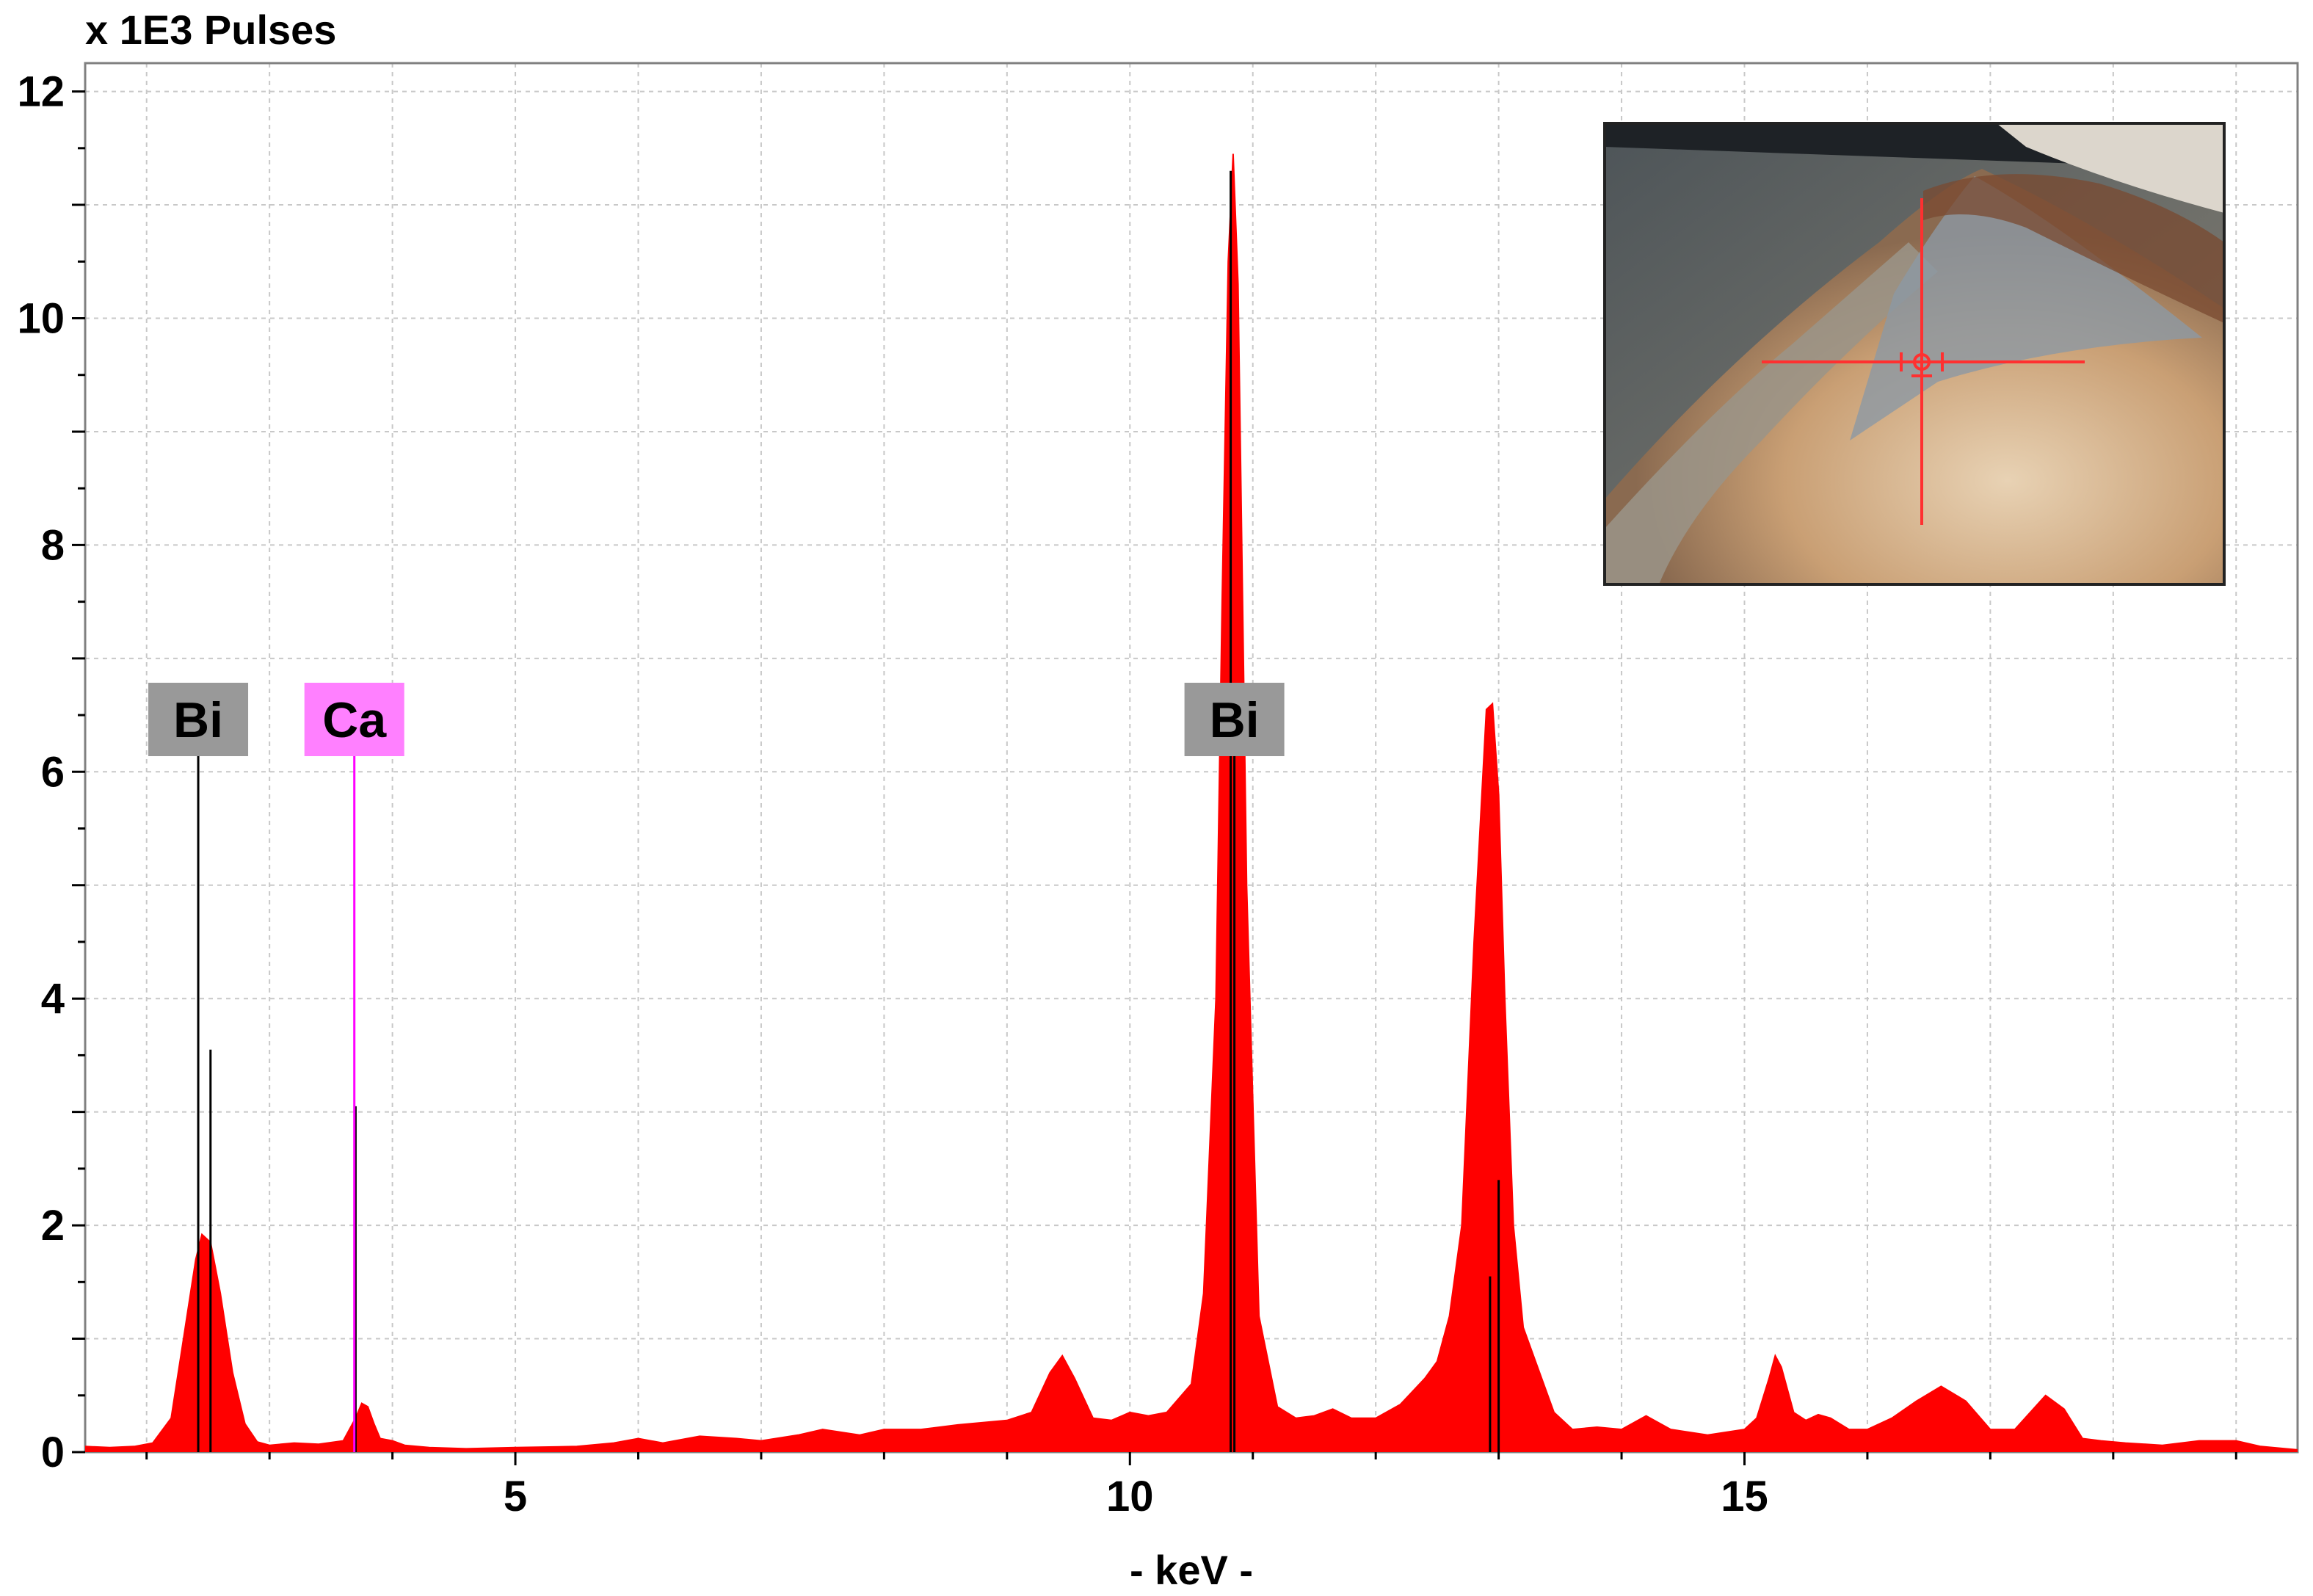 The width and height of the screenshot is (2313, 1596). Describe the element at coordinates (53, 545) in the screenshot. I see `y-tick-label: 8` at that location.